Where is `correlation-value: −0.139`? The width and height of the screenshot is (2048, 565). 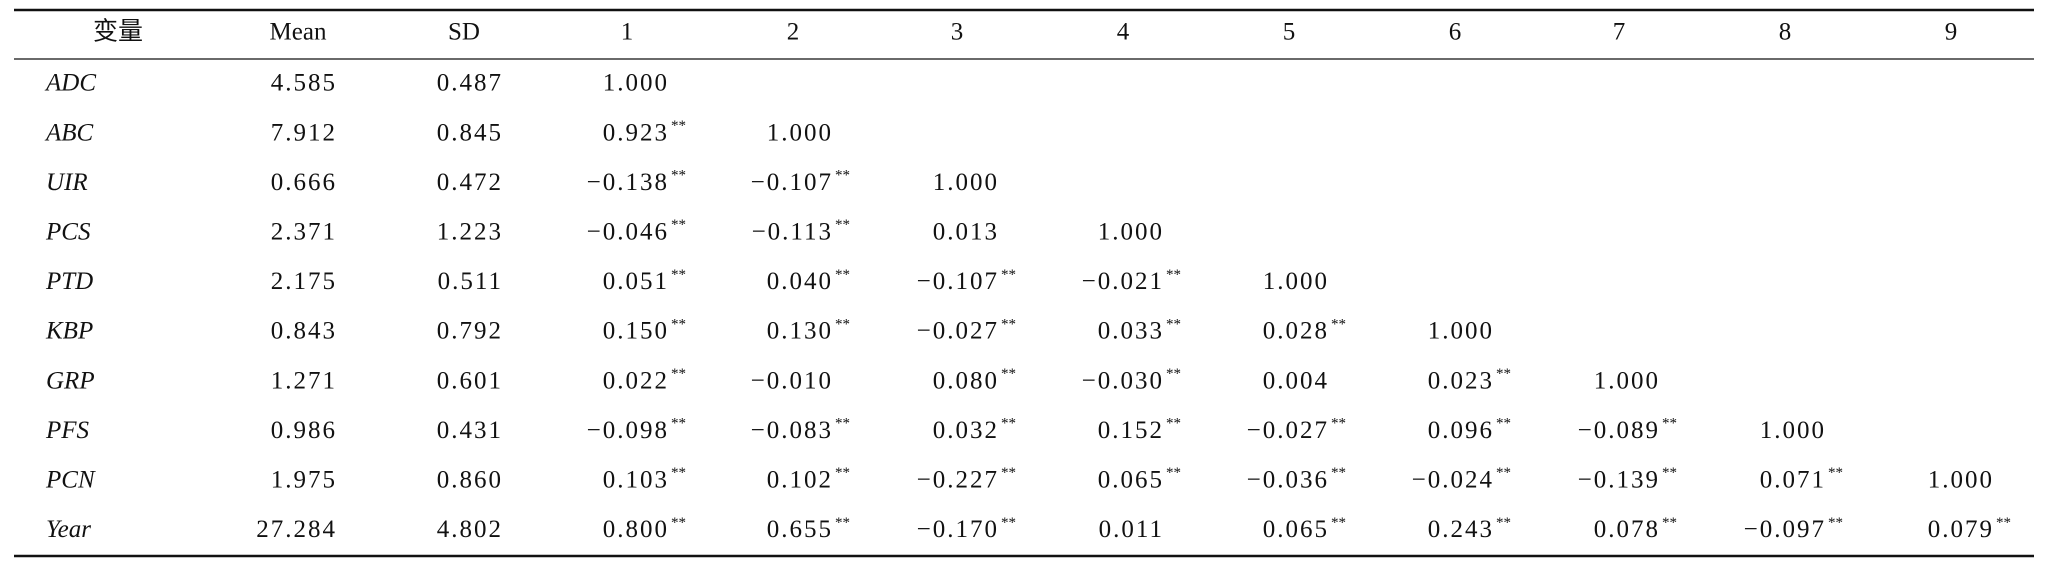
correlation-value: −0.139 is located at coordinates (1619, 480).